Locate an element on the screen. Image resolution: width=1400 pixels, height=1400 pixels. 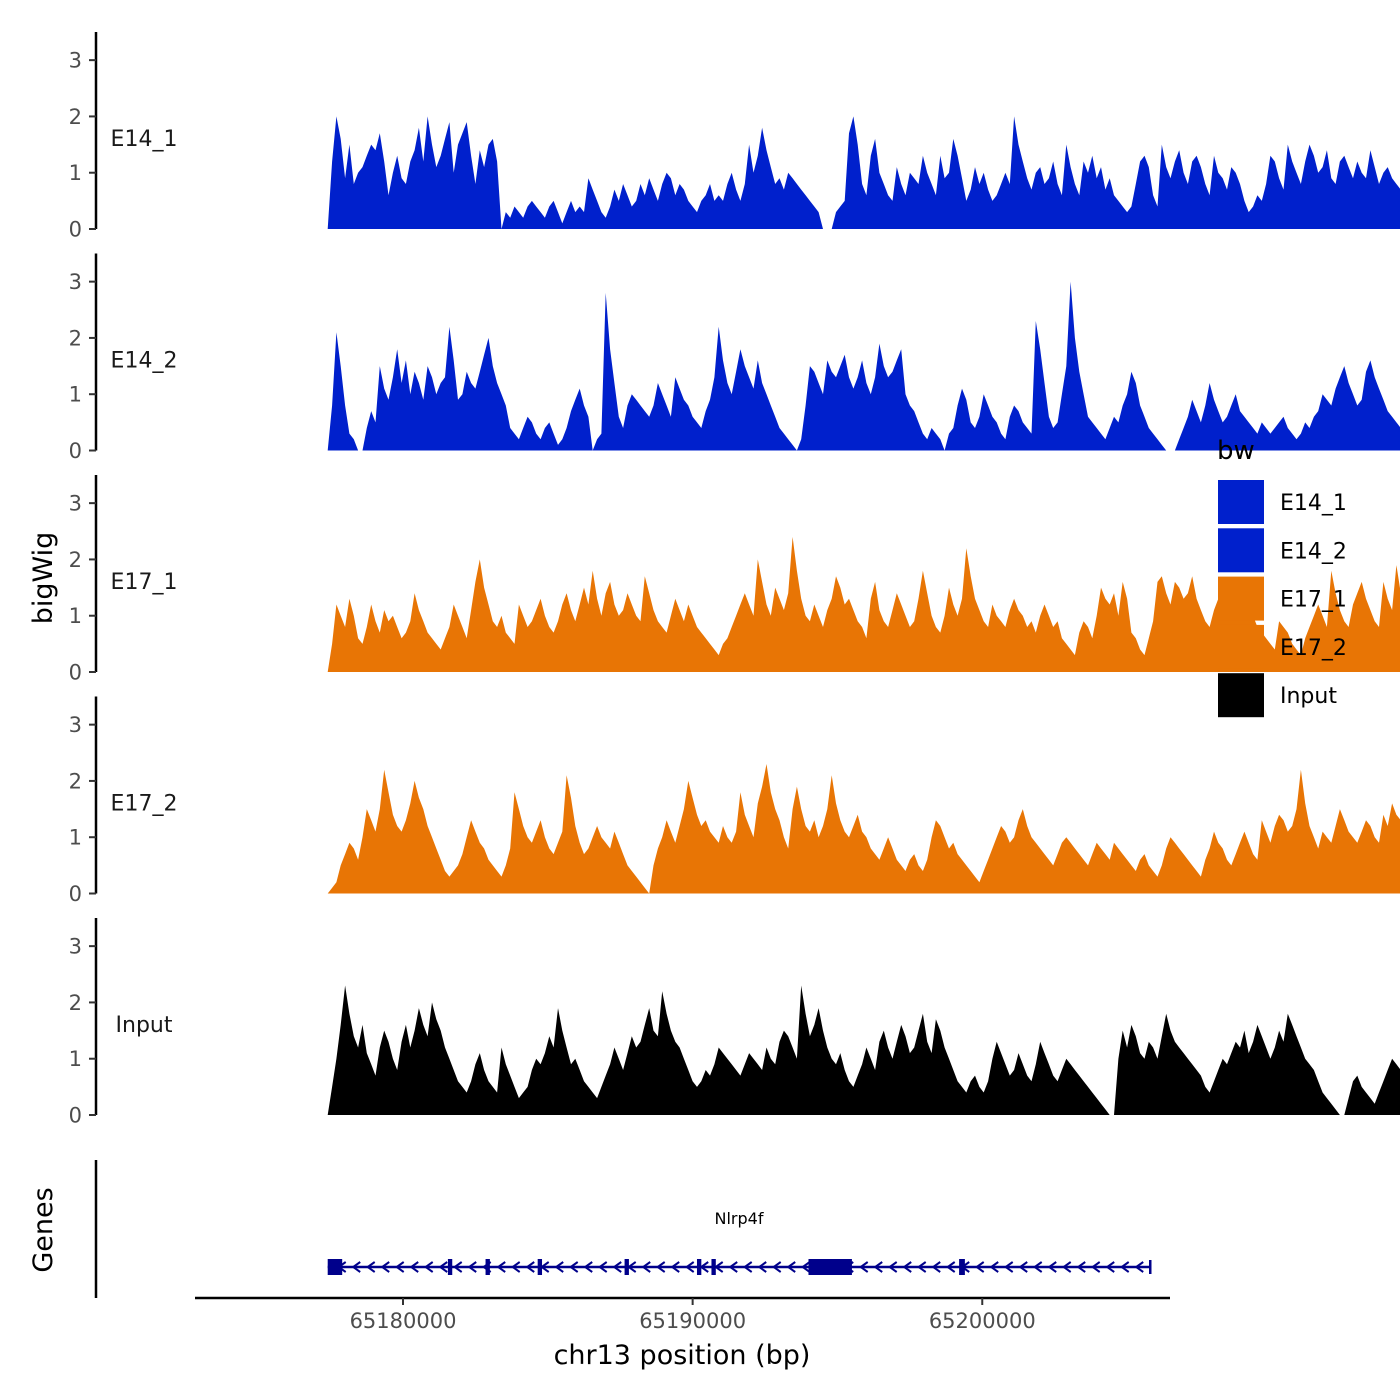
y-tick-label-E14_1-3: 3 is located at coordinates (75, 61).